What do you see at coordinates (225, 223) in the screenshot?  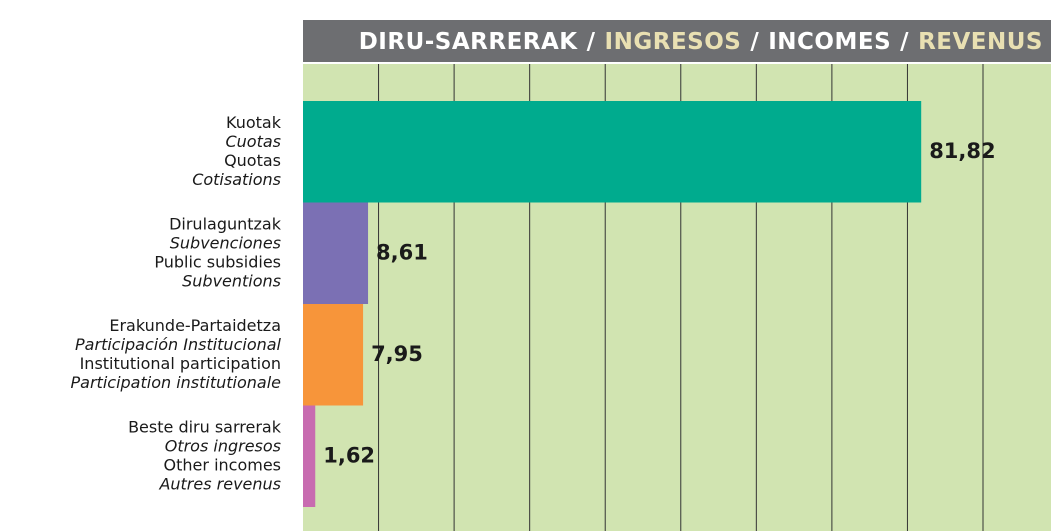 I see `category-label: Dirulaguntzak` at bounding box center [225, 223].